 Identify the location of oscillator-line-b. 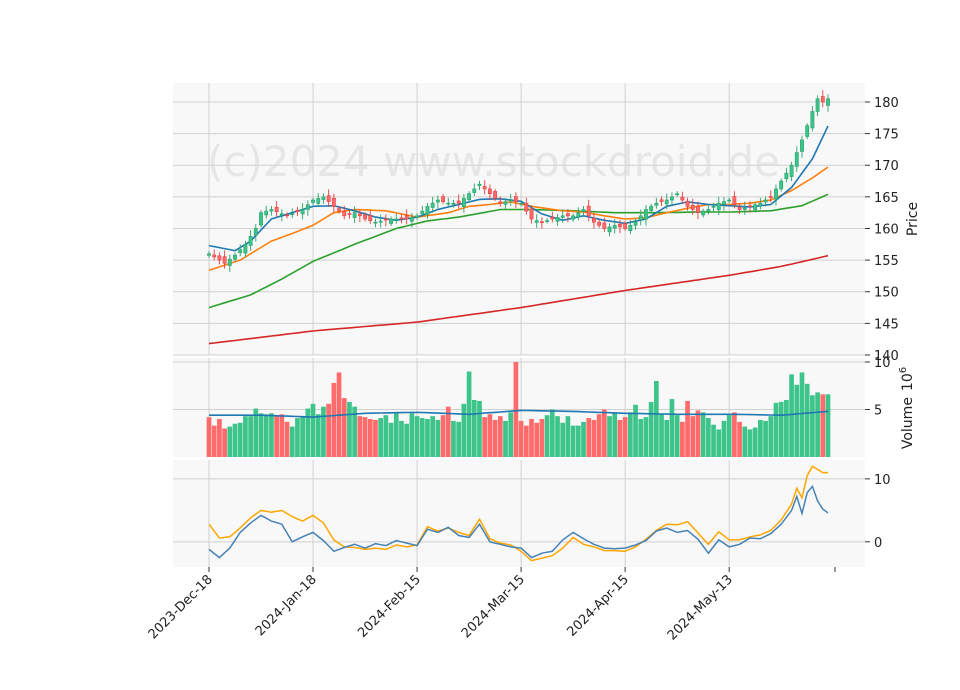
(518, 513).